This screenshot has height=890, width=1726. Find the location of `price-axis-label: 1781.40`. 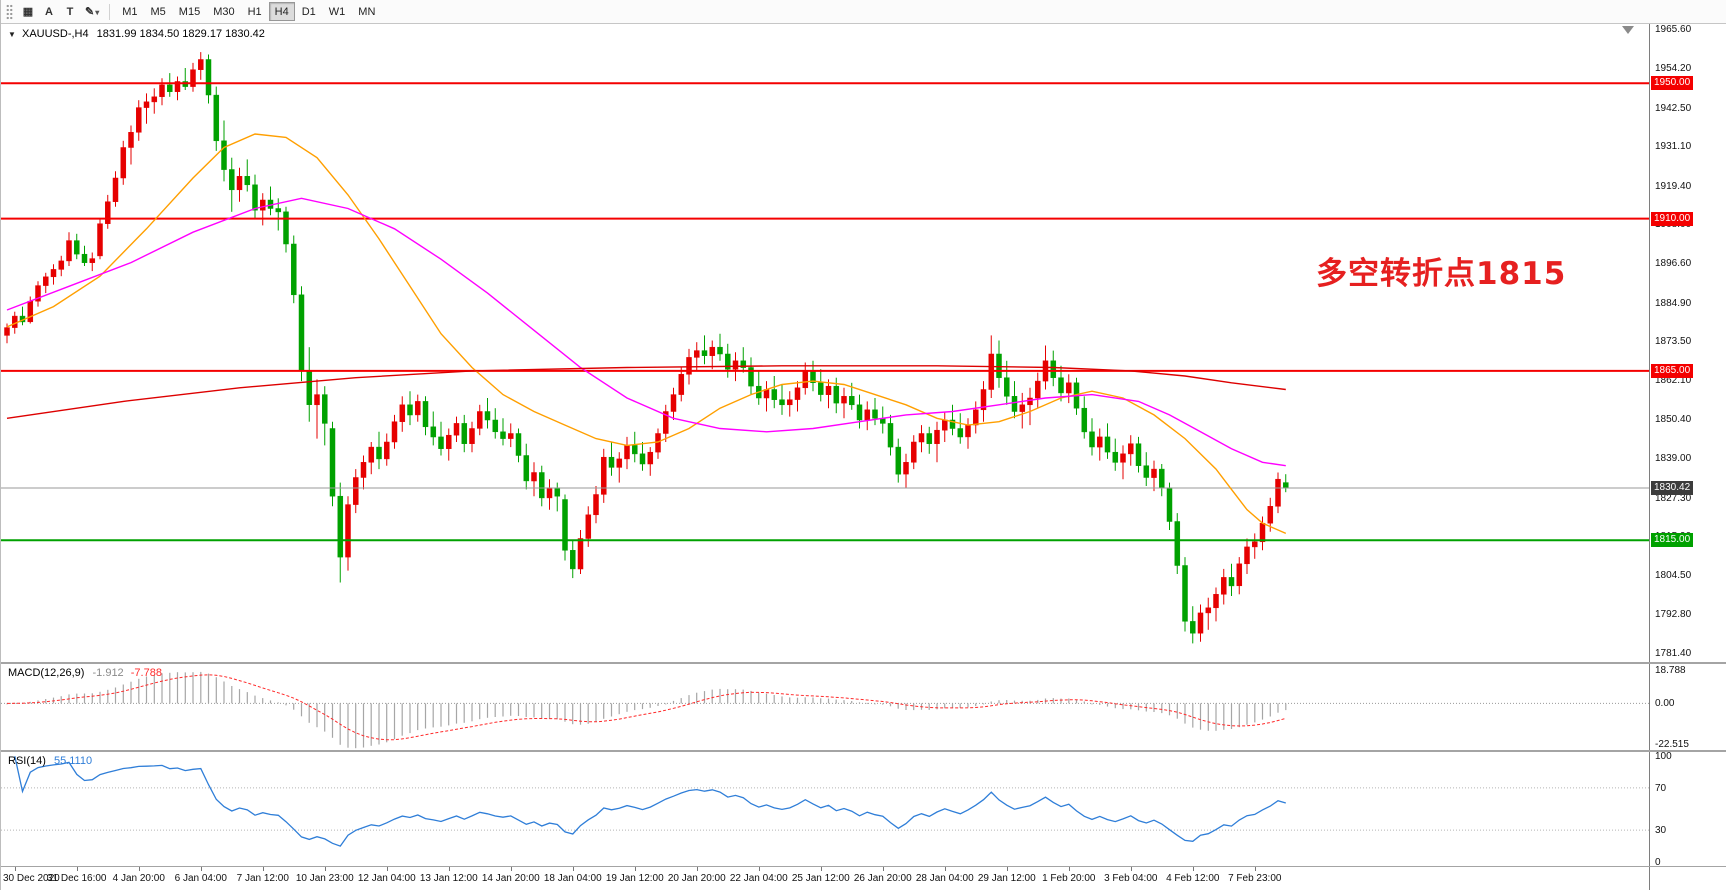

price-axis-label: 1781.40 is located at coordinates (1673, 653).